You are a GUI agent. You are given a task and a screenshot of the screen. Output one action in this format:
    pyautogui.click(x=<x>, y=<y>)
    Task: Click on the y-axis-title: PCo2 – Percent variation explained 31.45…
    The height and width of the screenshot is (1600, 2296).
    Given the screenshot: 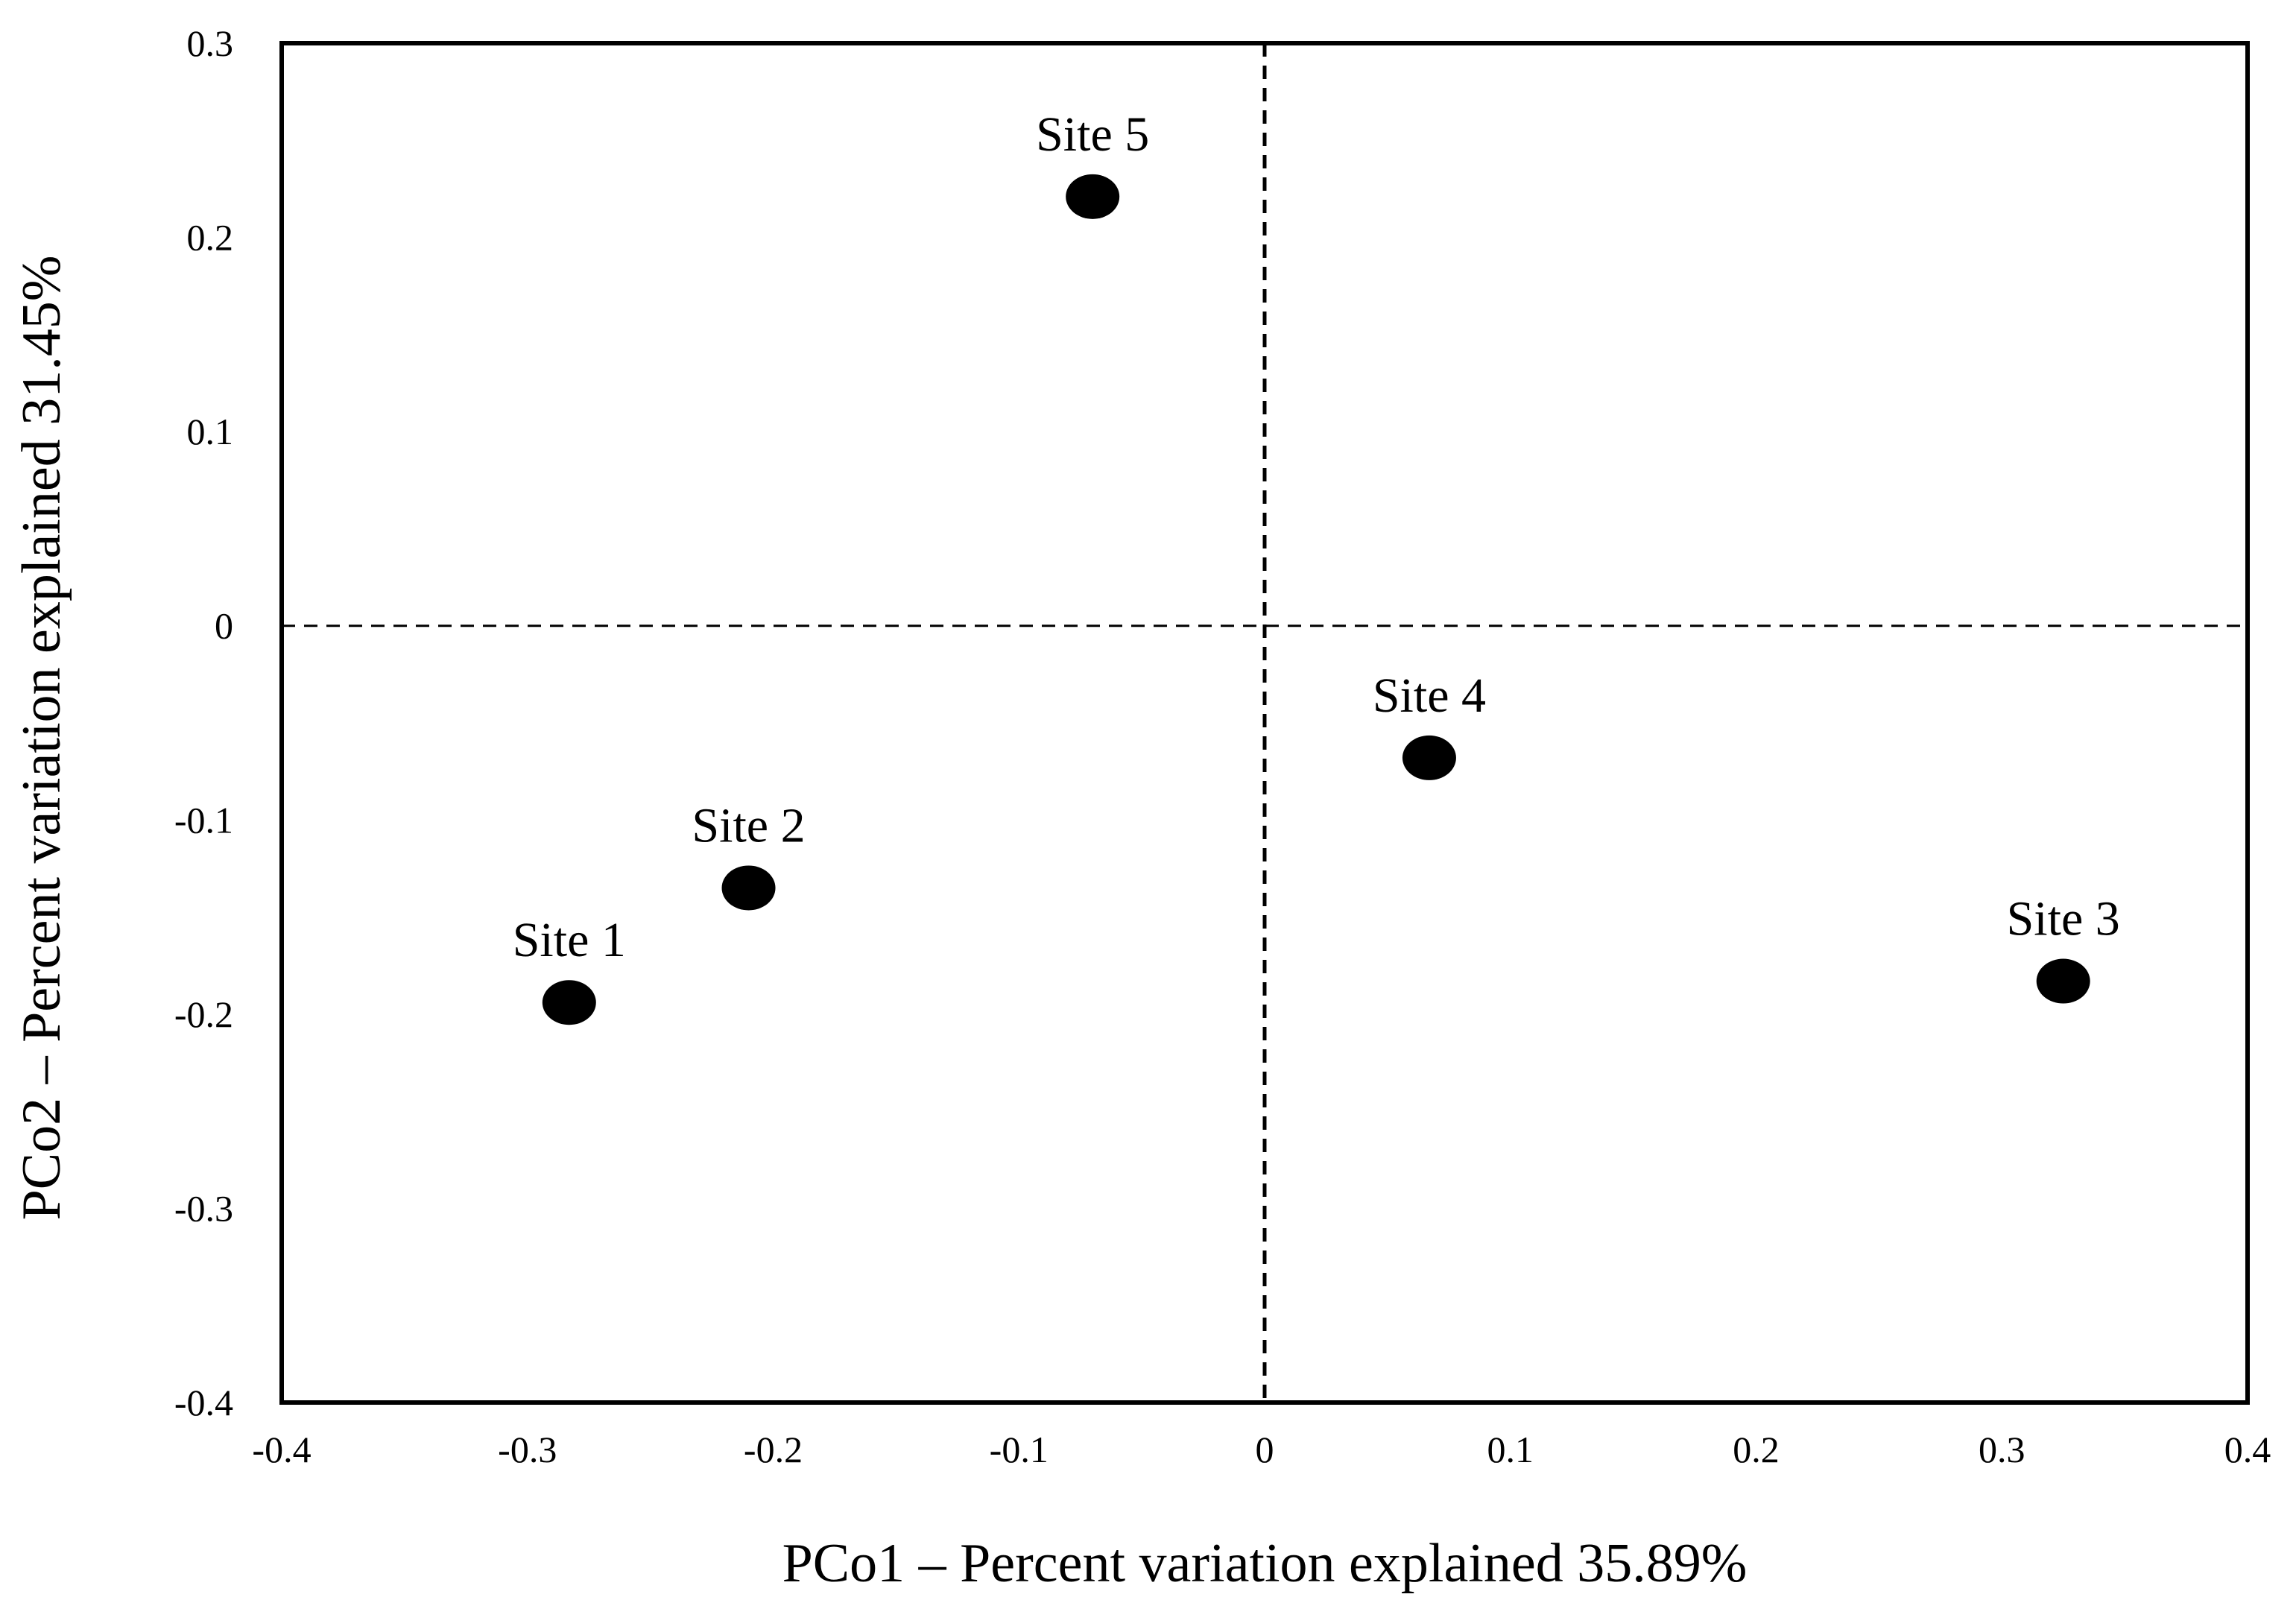 What is the action you would take?
    pyautogui.click(x=41, y=738)
    